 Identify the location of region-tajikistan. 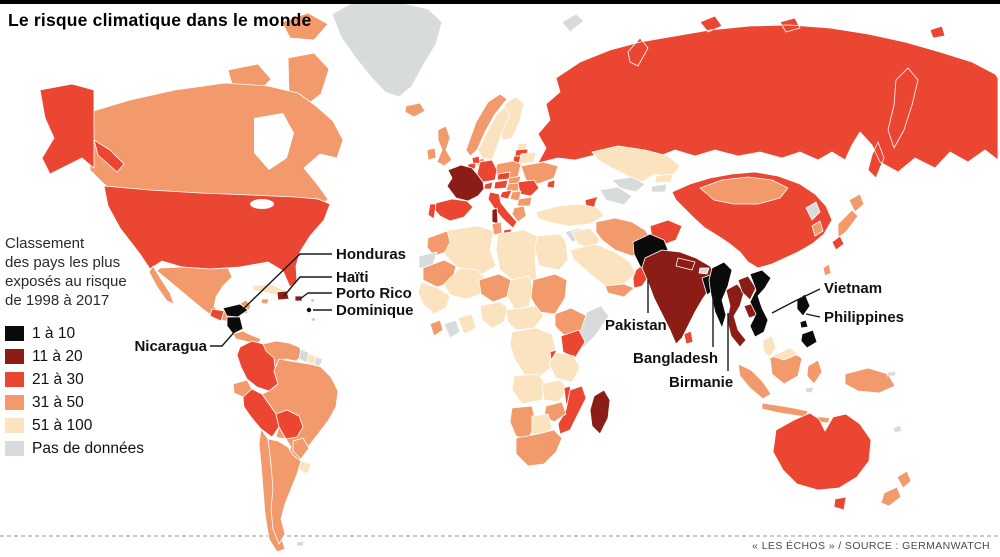
(659, 188).